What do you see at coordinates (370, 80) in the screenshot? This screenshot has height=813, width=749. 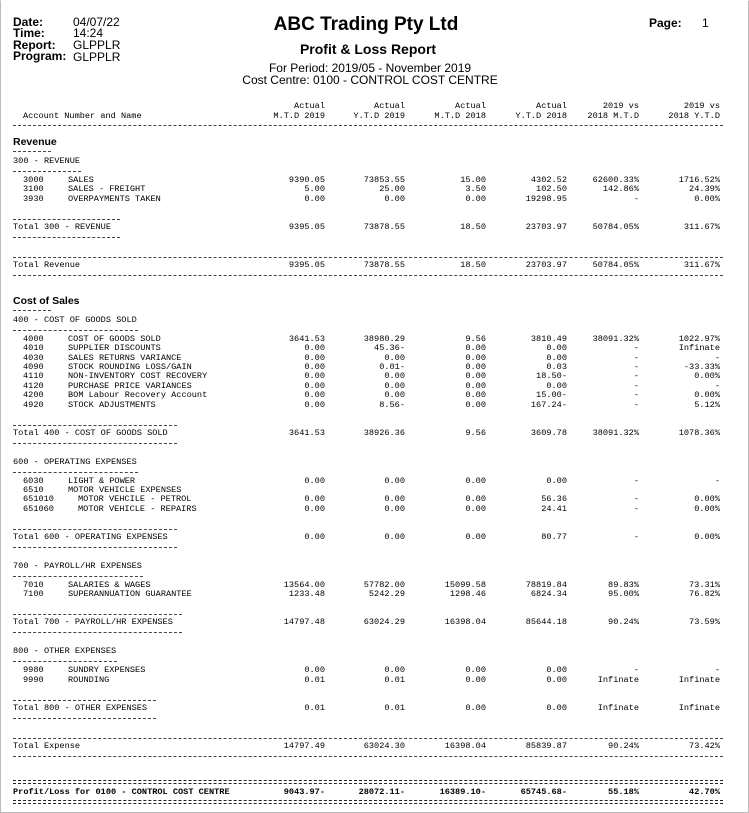 I see `cost-centre: Cost Centre: 0100 - CONTROL COST CENTRE` at bounding box center [370, 80].